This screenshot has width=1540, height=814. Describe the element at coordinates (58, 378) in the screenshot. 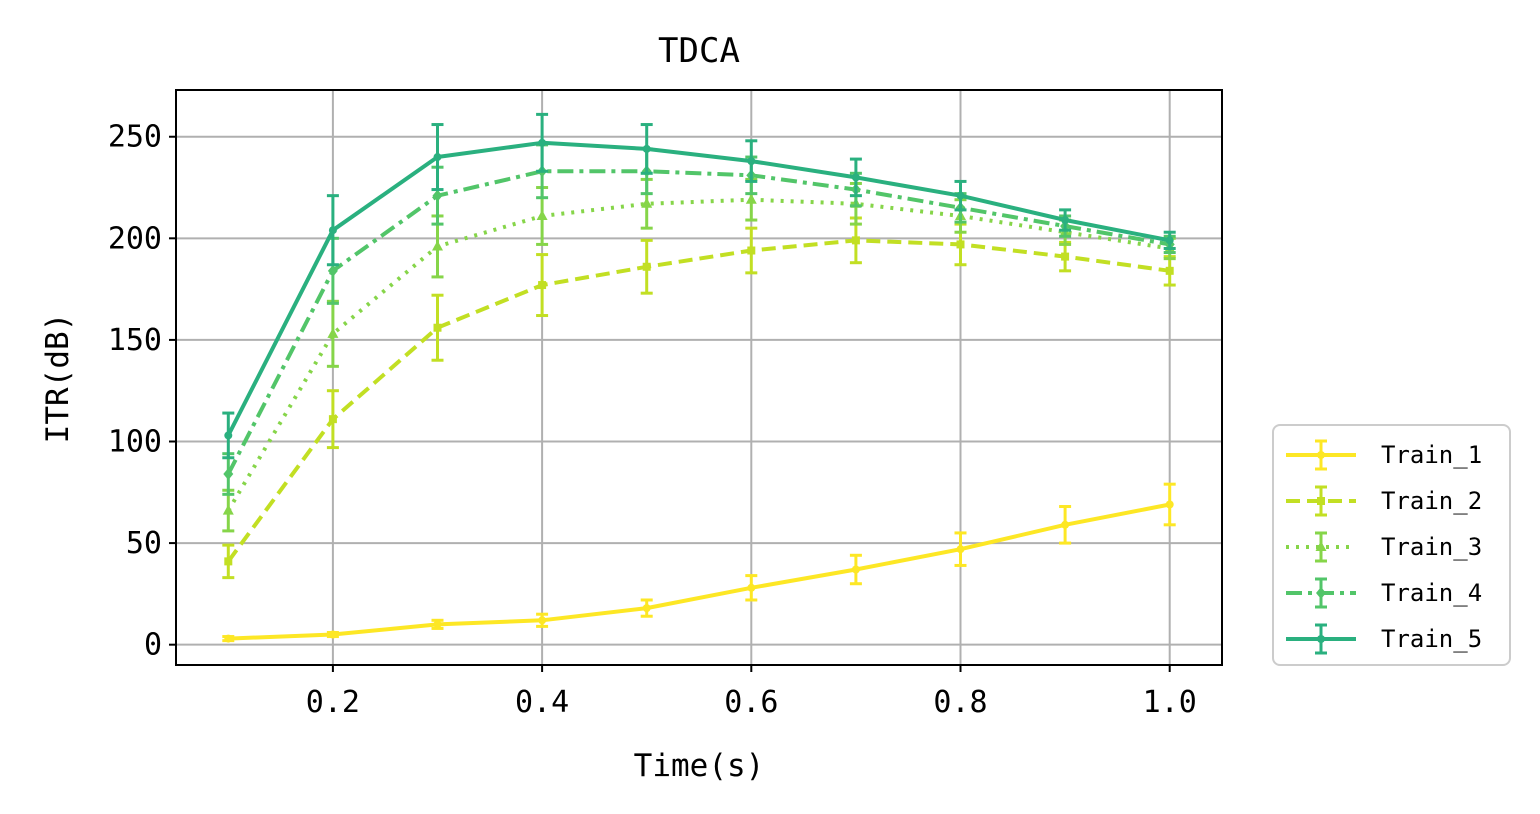

I see `y-axis-label: ITR(dB)` at that location.